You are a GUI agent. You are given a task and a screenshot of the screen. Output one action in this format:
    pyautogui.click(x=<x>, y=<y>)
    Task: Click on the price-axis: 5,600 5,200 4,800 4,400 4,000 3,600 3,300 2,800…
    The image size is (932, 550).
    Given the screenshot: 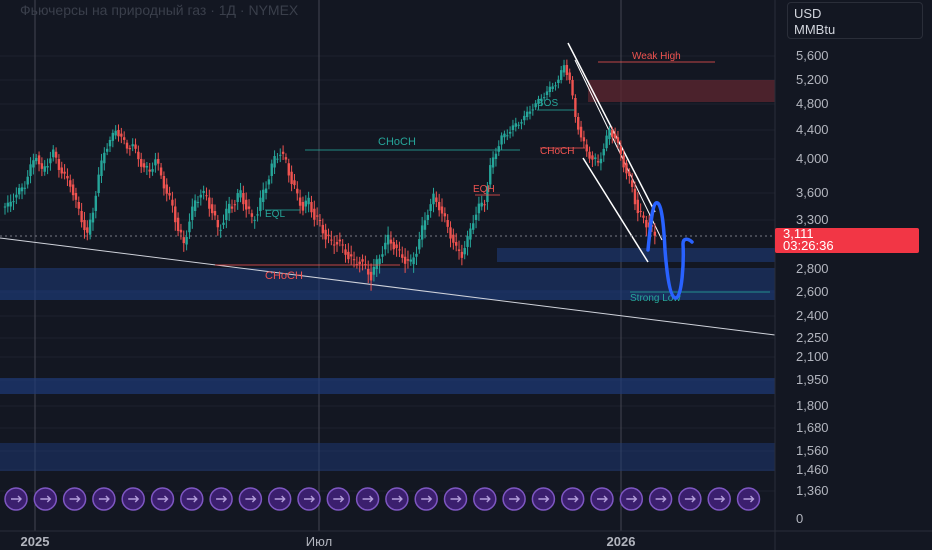 What is the action you would take?
    pyautogui.click(x=812, y=287)
    